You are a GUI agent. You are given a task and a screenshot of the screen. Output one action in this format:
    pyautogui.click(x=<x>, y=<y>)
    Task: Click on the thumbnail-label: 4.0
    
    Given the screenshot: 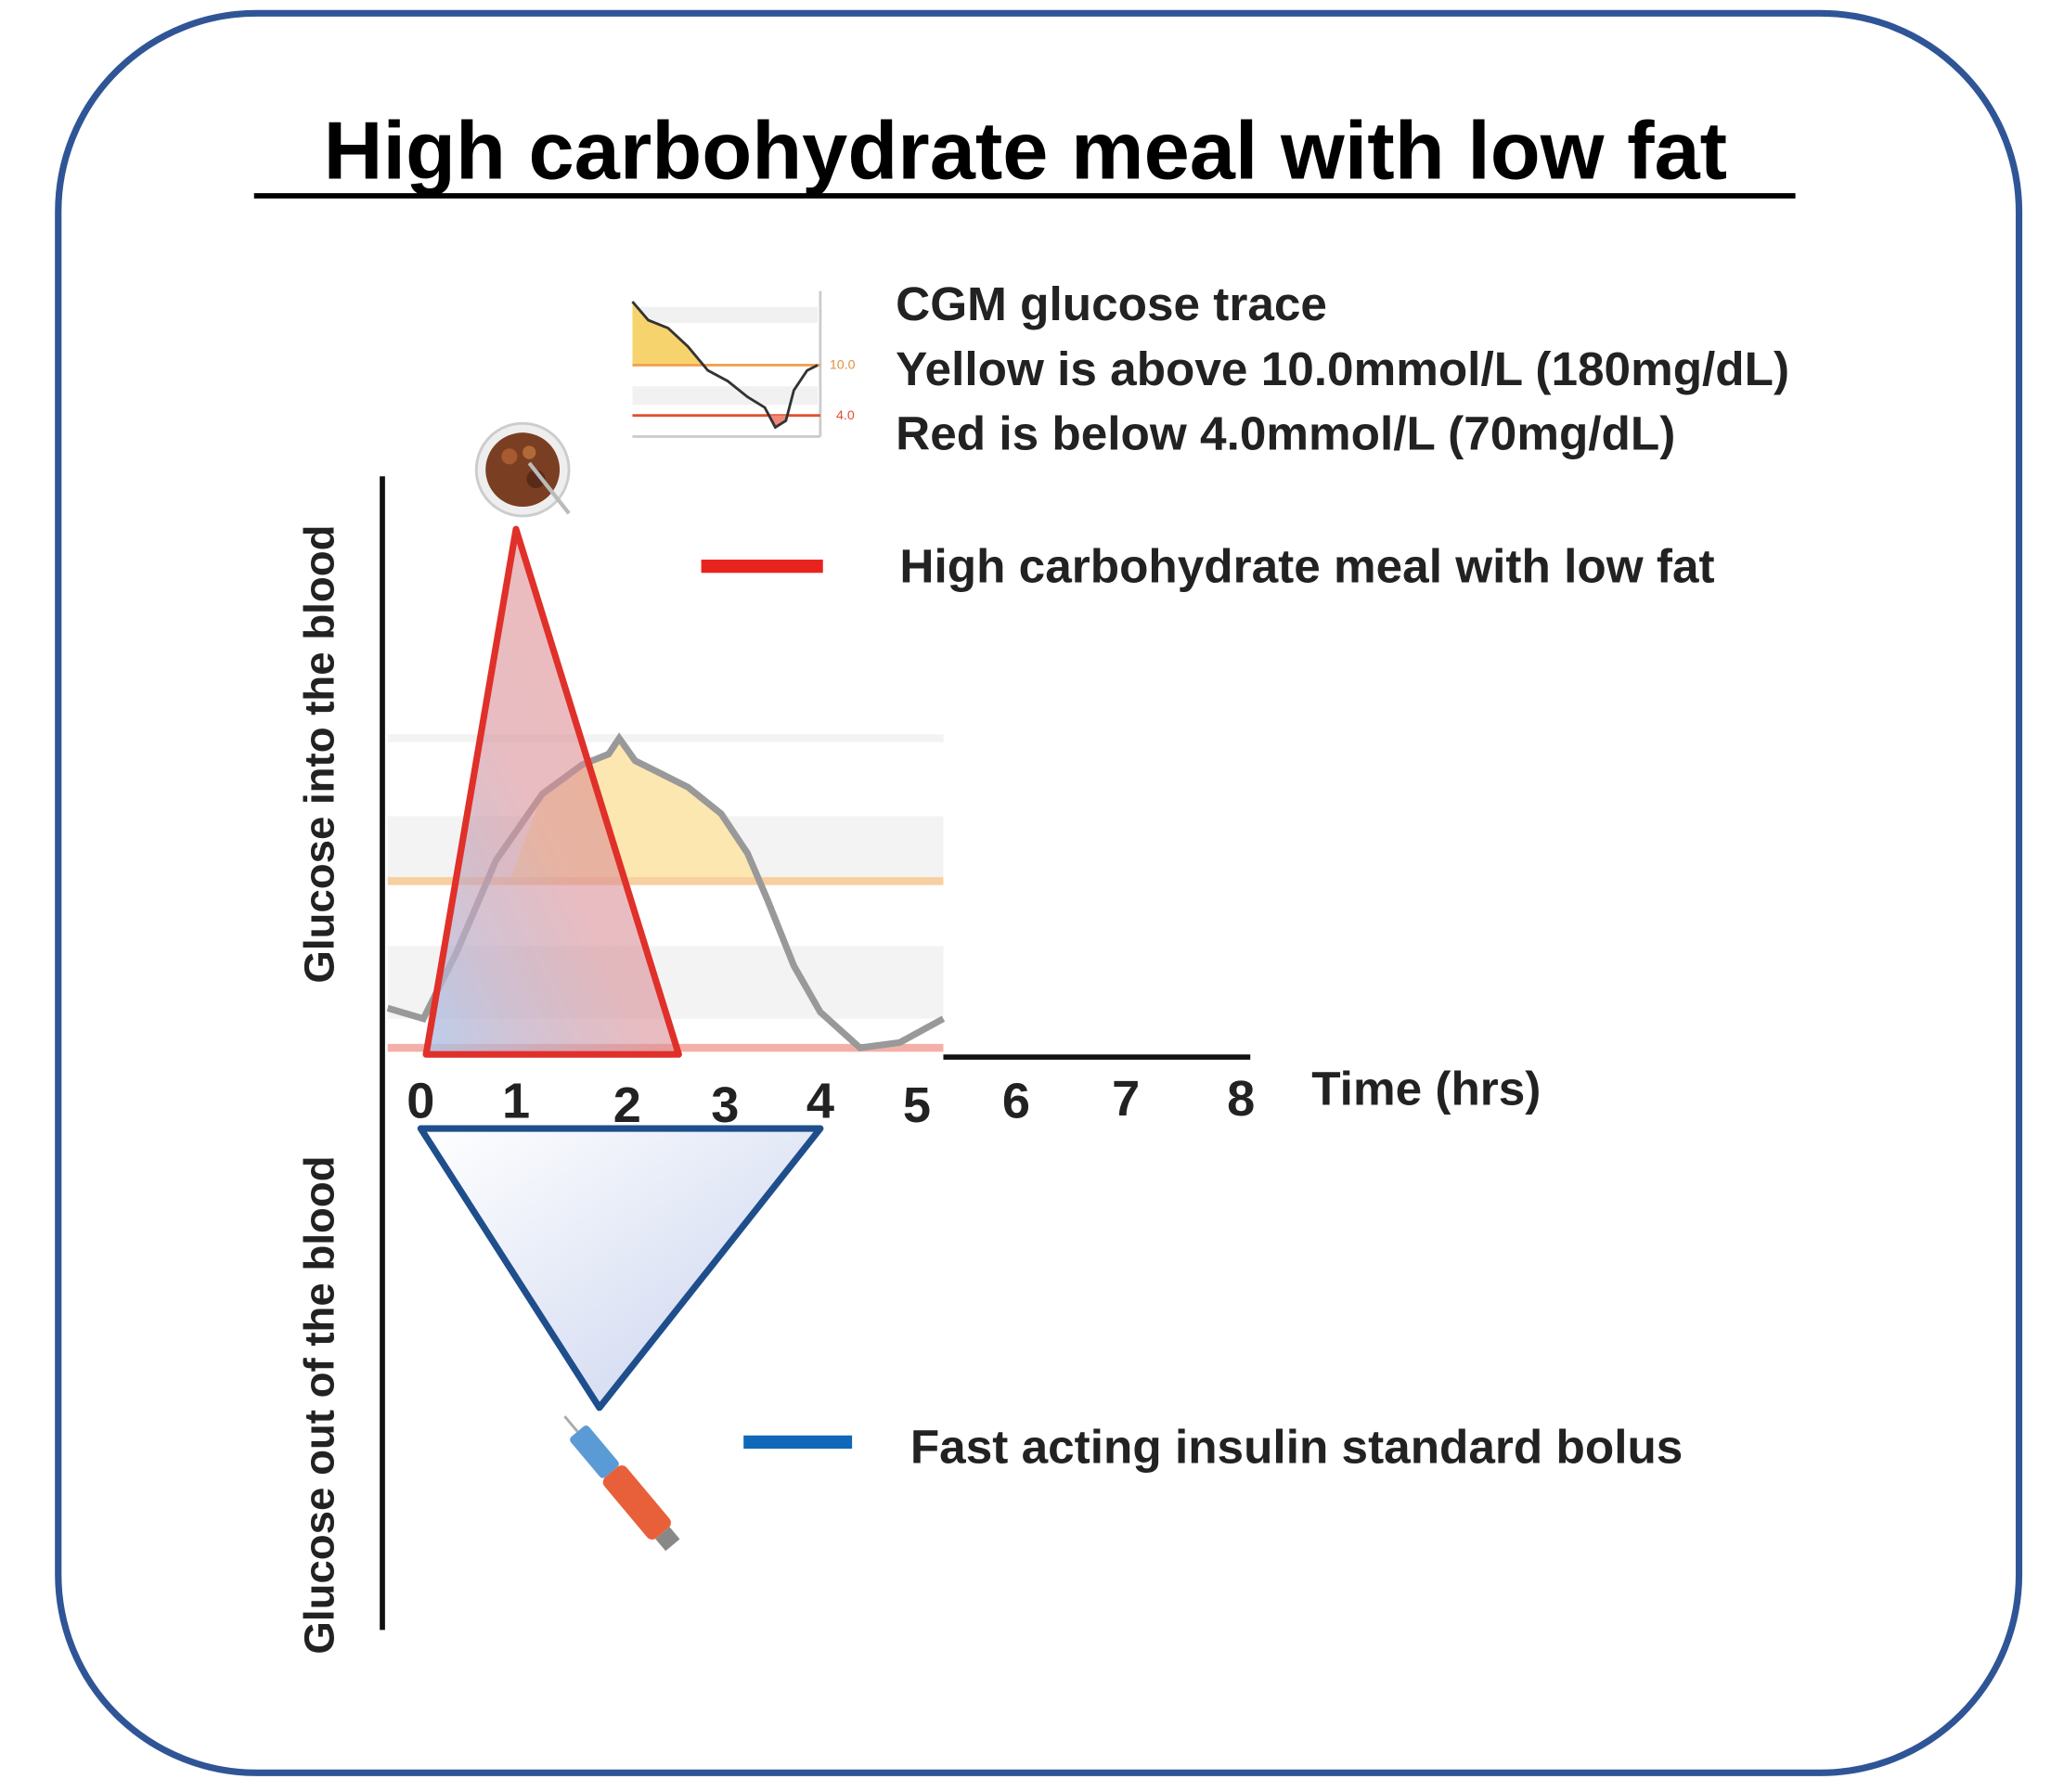 What is the action you would take?
    pyautogui.click(x=845, y=415)
    